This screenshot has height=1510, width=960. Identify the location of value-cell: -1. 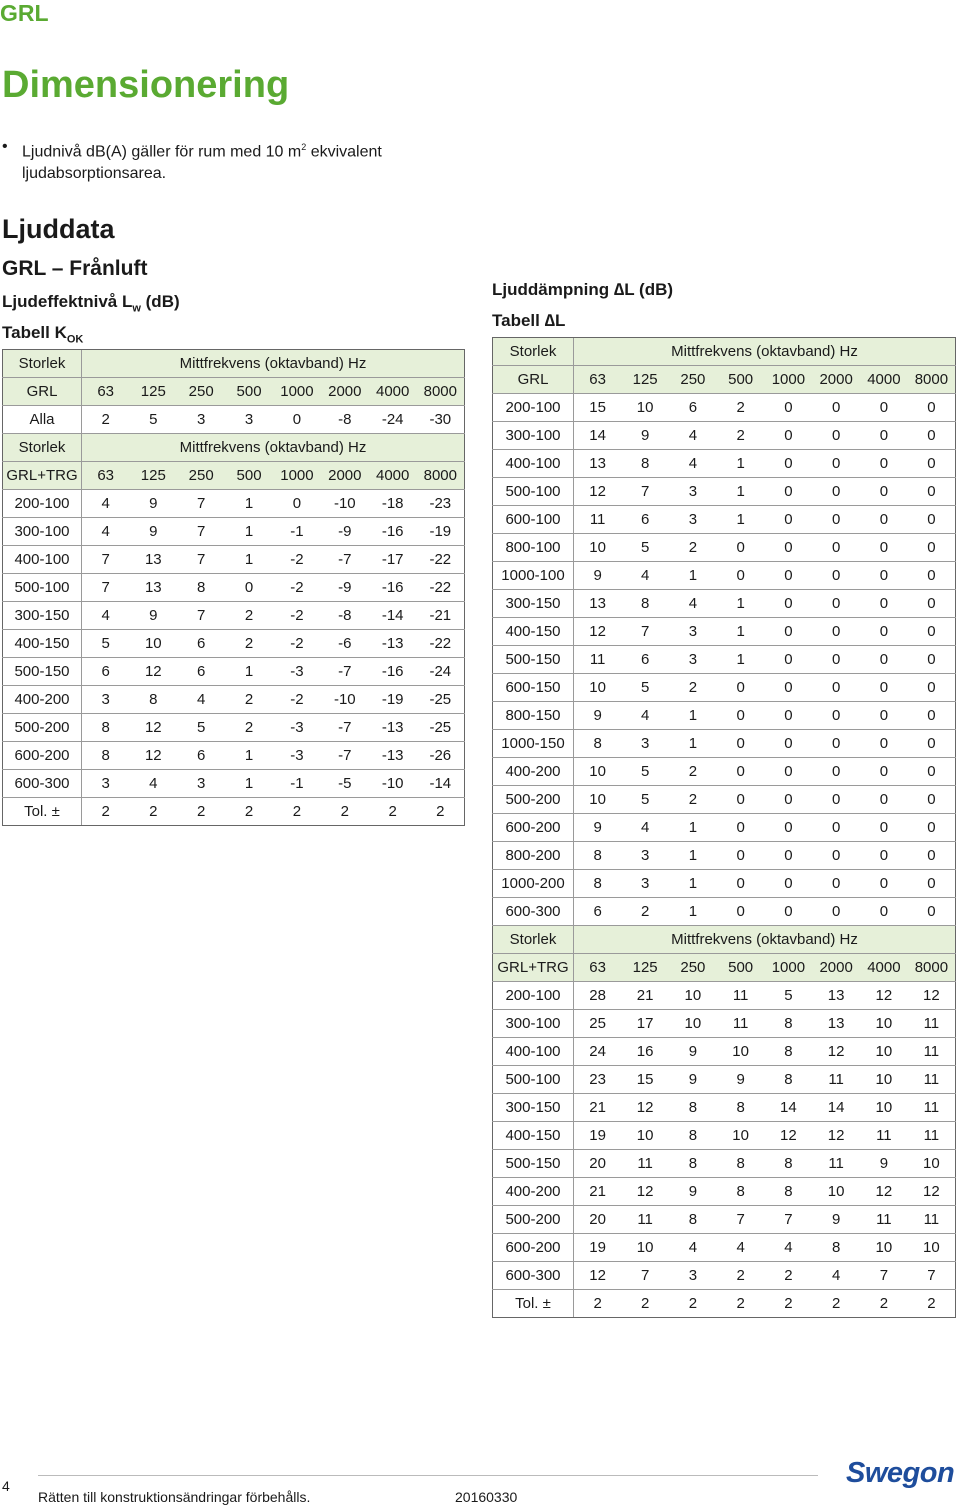
(297, 783).